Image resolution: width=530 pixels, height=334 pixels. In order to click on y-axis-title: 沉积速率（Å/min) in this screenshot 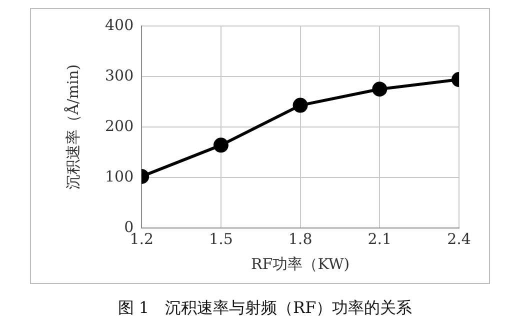, I will do `click(73, 127)`.